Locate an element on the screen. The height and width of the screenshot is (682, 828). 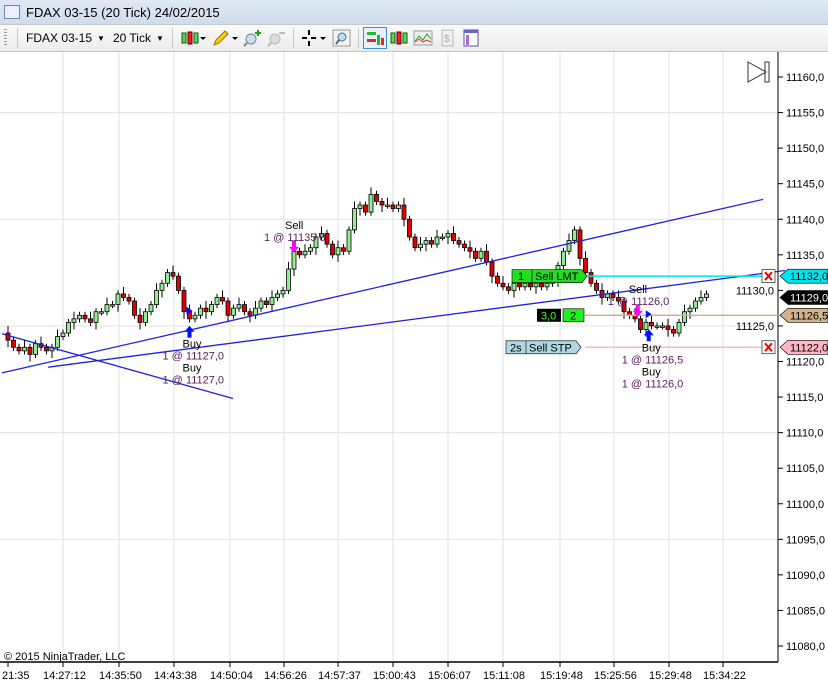
strategies-button: $ is located at coordinates (447, 38).